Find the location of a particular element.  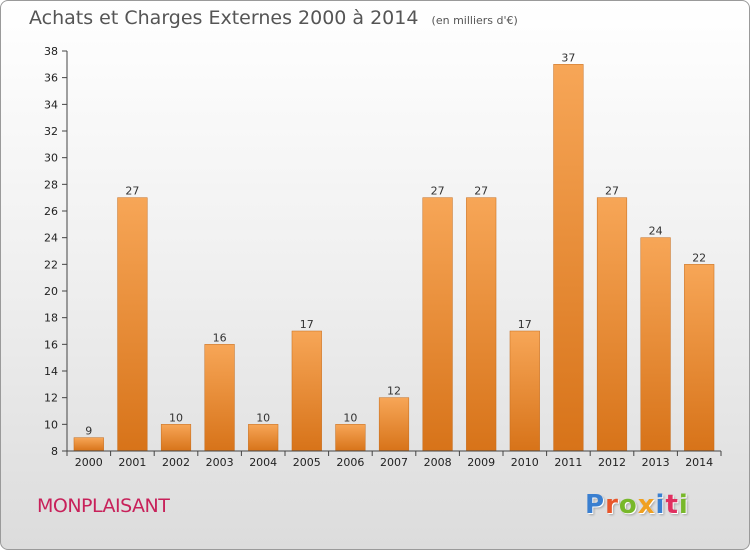

x-tick-label-2008: 2008 is located at coordinates (438, 462).